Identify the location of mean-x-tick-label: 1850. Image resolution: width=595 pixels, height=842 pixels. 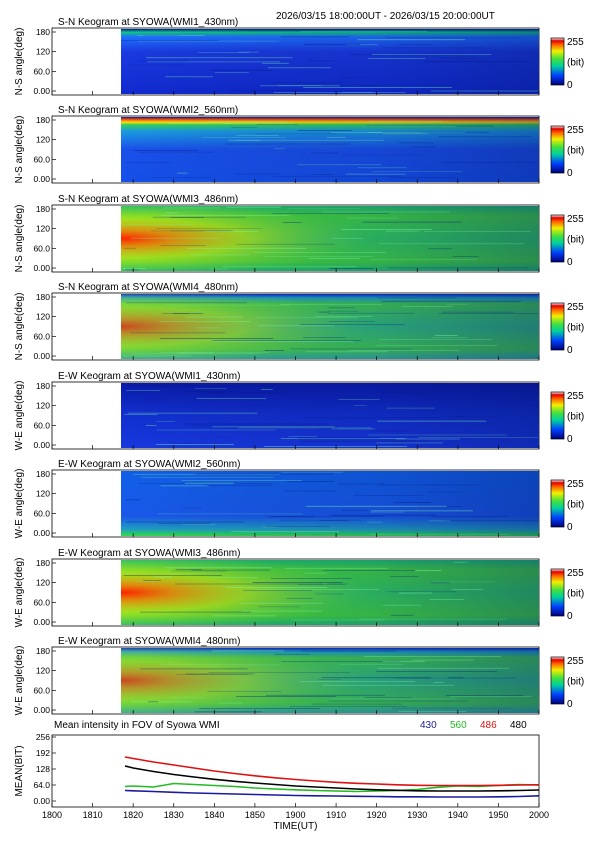
(255, 815).